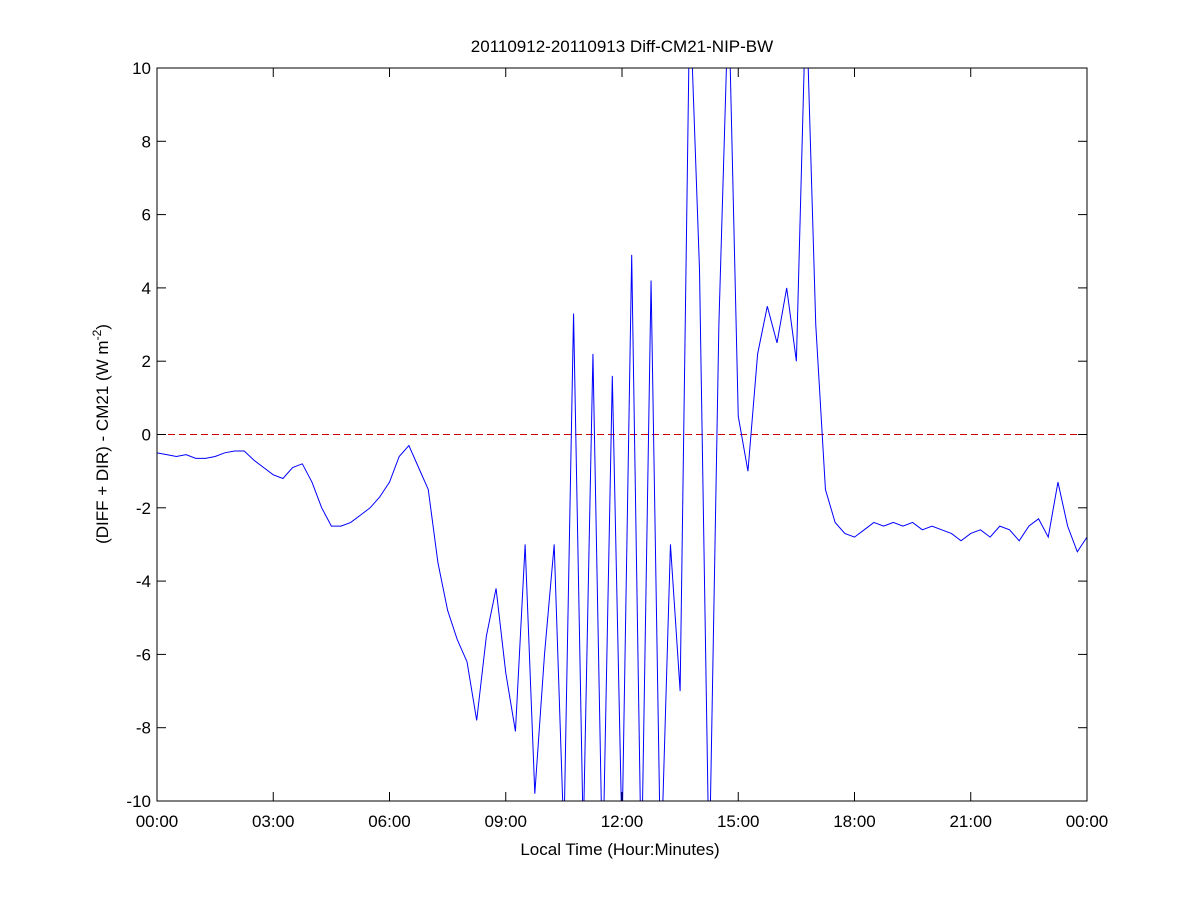 The height and width of the screenshot is (901, 1201). What do you see at coordinates (146, 288) in the screenshot?
I see `y-tick-label: 4` at bounding box center [146, 288].